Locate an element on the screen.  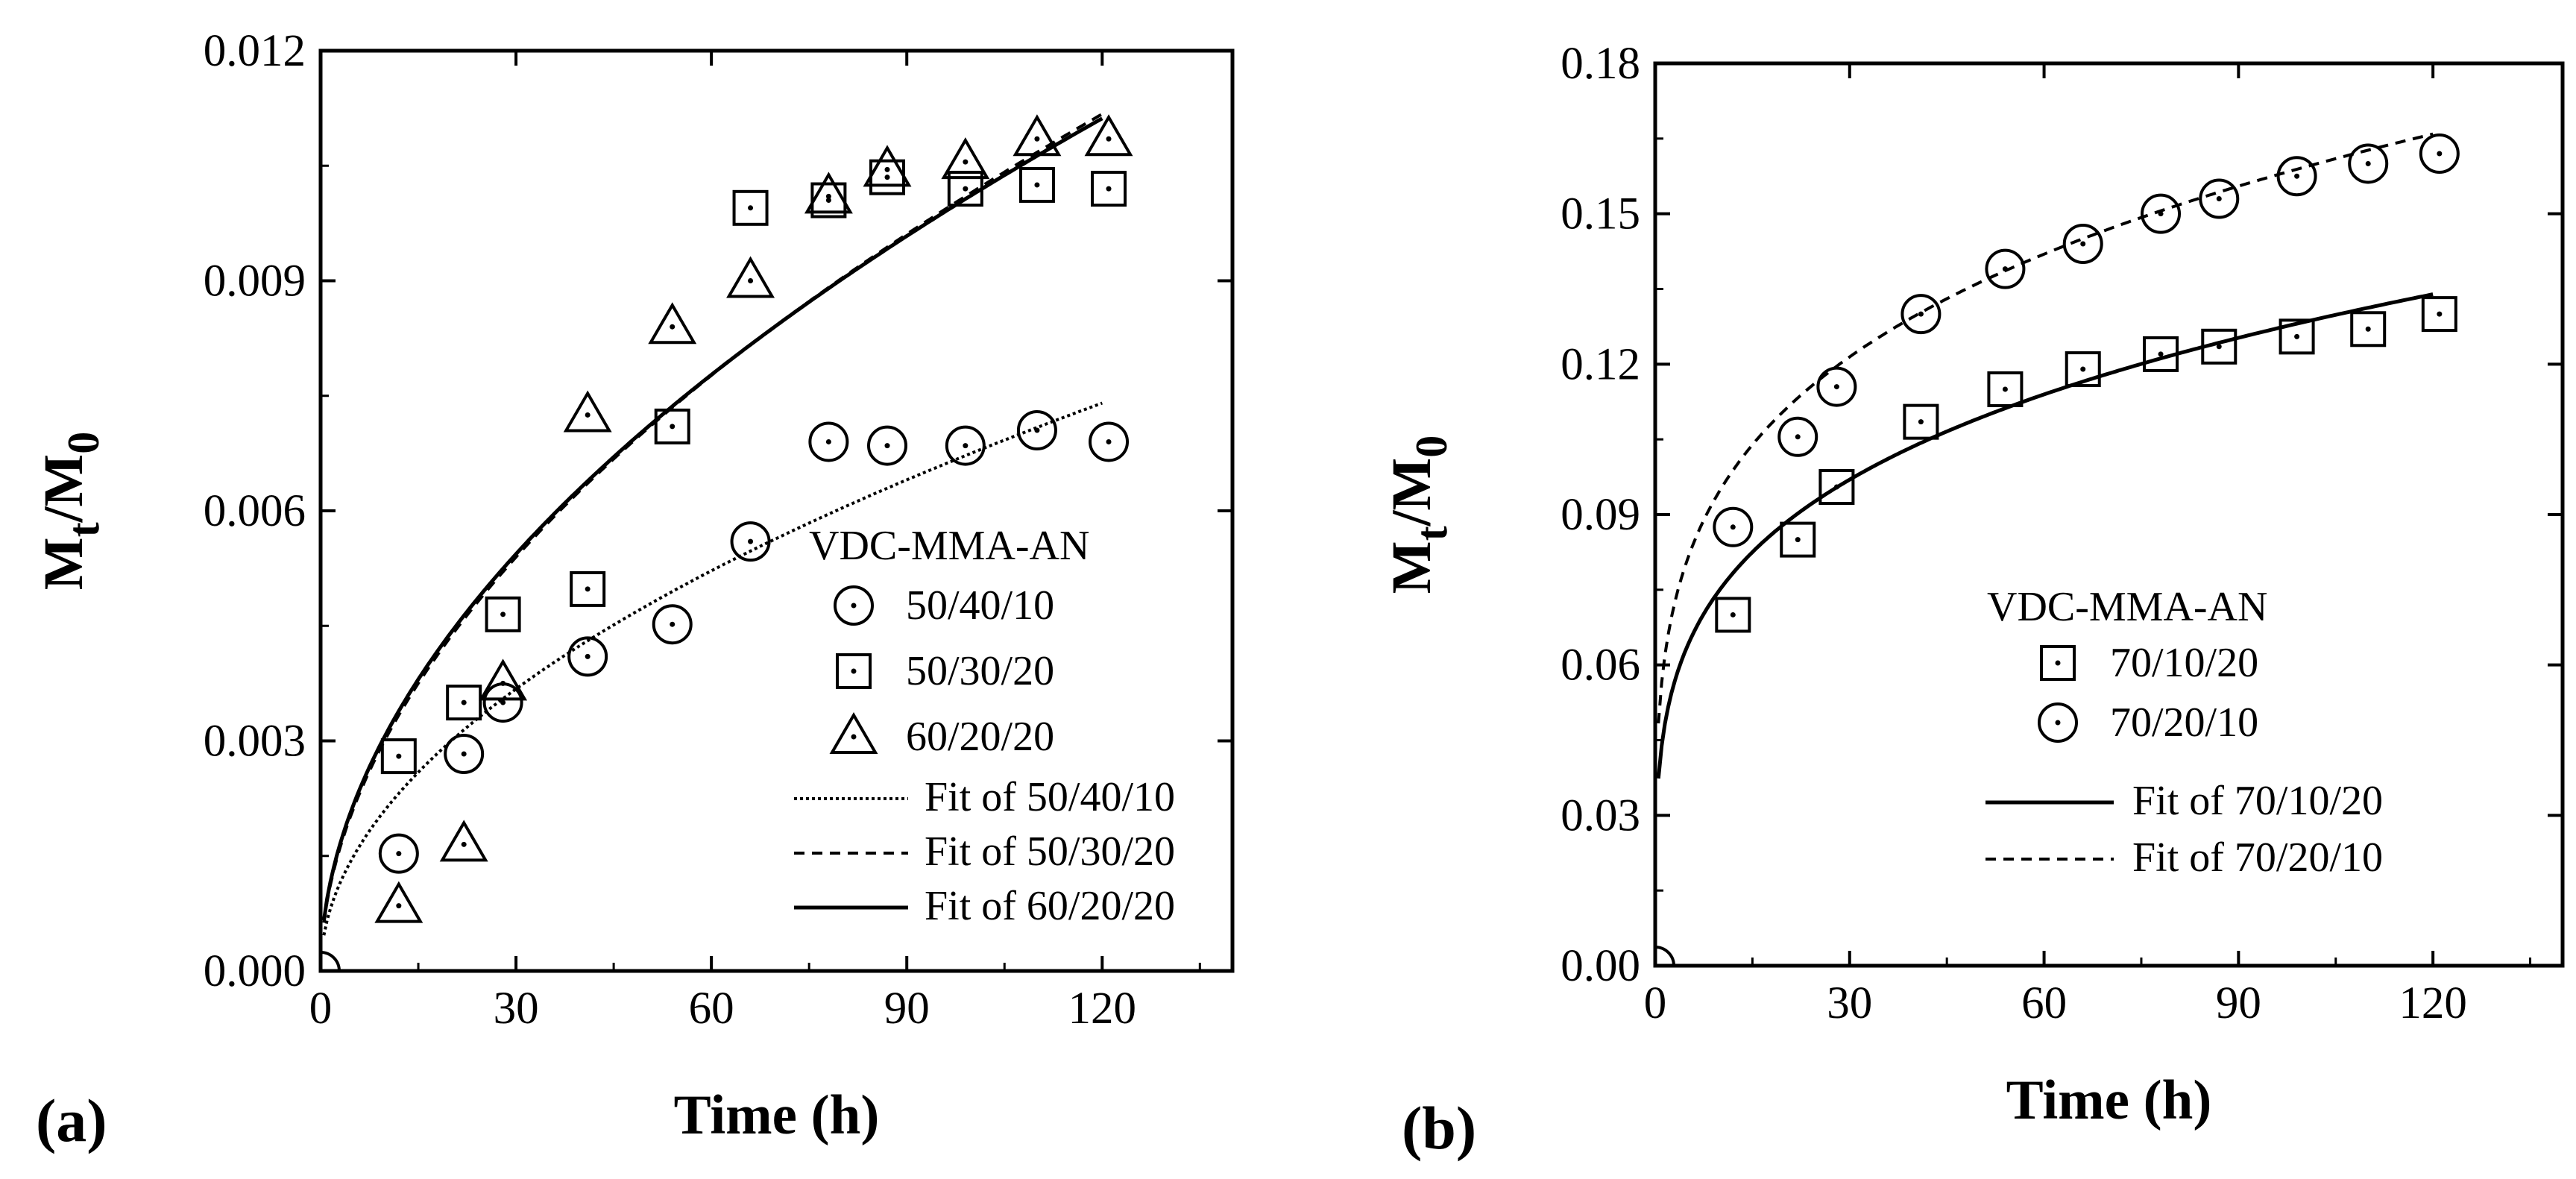
legend-entry-label: 60/20/20 is located at coordinates (980, 737).